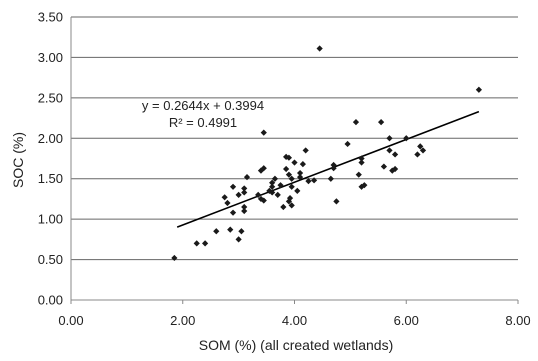 This screenshot has height=361, width=538. Describe the element at coordinates (203, 105) in the screenshot. I see `trendline-equation: y = 0.2644x + 0.3994` at that location.